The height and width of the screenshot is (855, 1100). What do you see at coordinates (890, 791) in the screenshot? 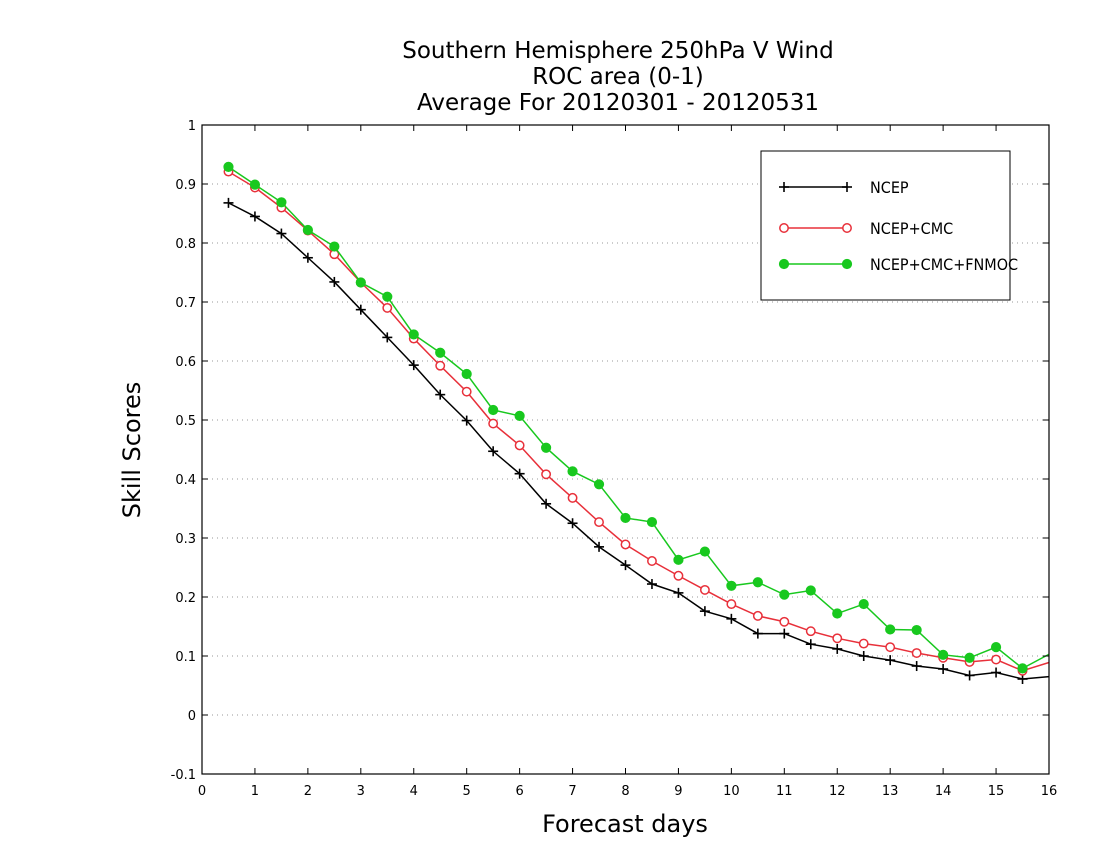
I see `x-tick-label: 13` at bounding box center [890, 791].